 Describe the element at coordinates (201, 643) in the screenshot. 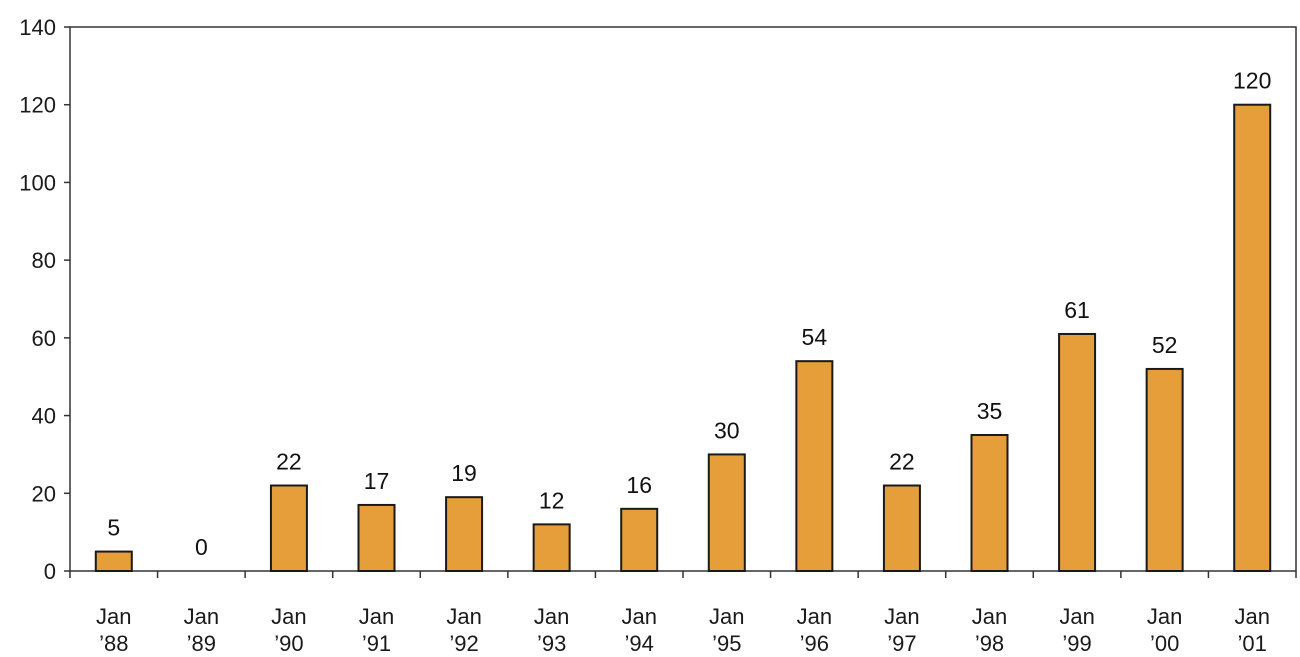

I see `x-tick-label-year: ’89` at that location.